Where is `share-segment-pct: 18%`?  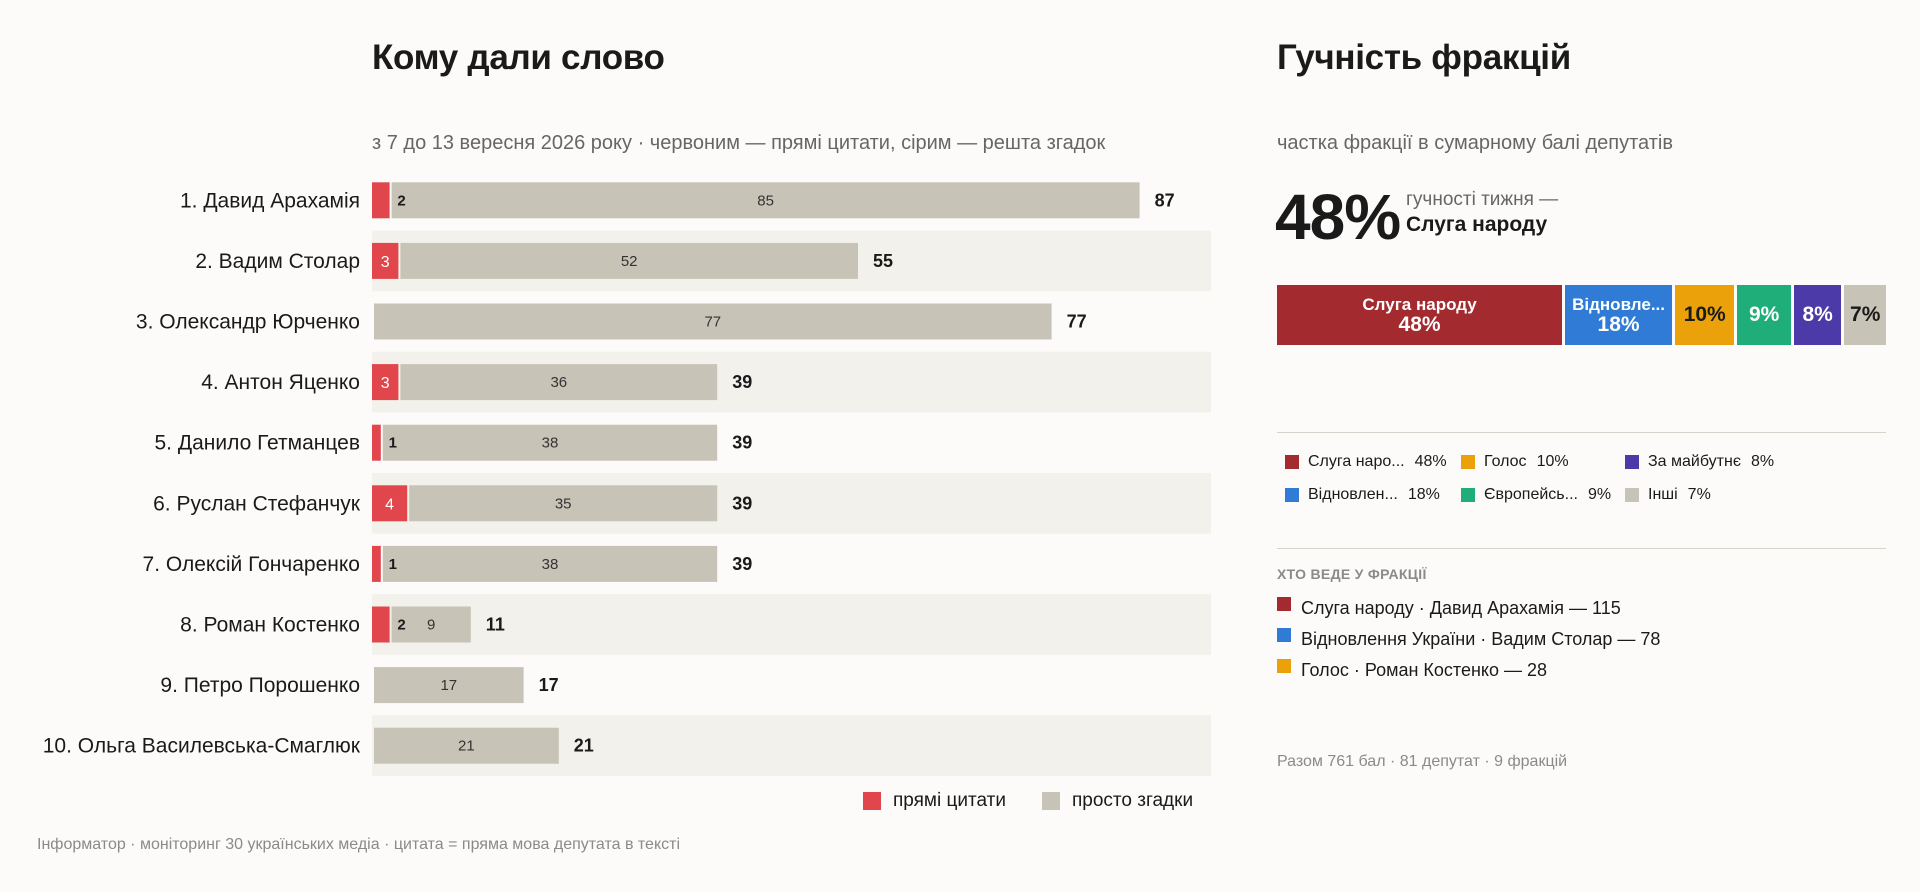
share-segment-pct: 18% is located at coordinates (1618, 324).